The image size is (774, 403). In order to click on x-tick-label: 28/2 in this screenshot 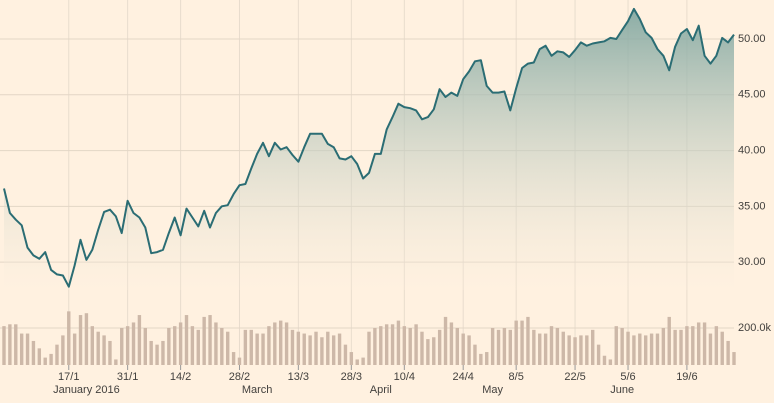, I will do `click(239, 377)`.